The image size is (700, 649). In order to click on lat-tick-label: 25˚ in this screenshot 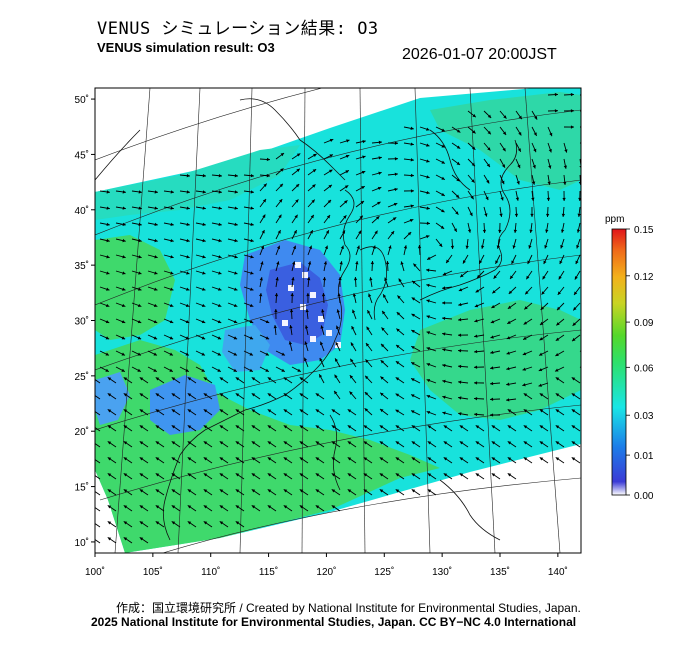, I will do `click(82, 377)`.